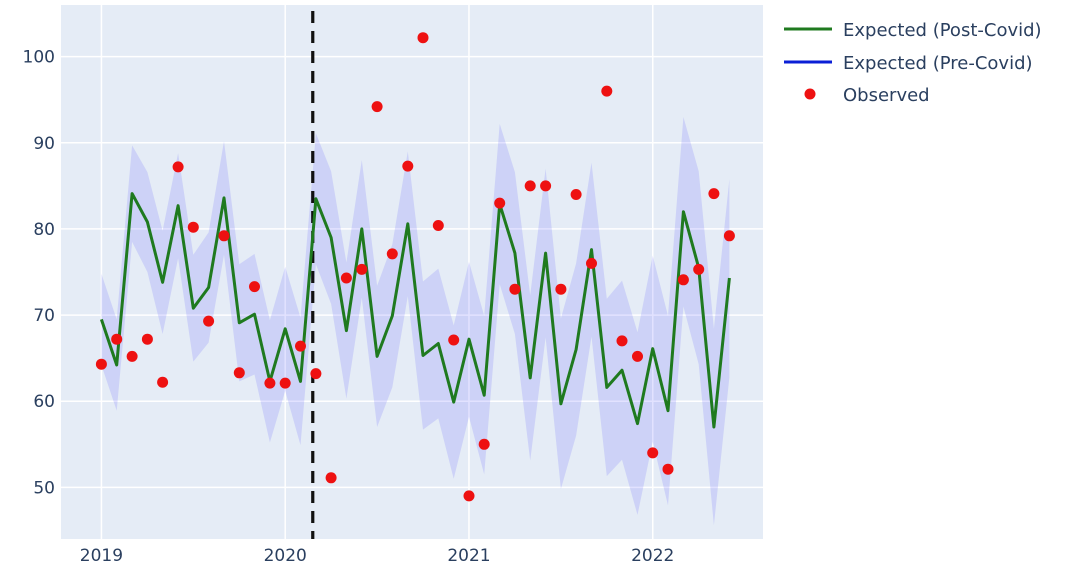 The width and height of the screenshot is (1074, 569). I want to click on legend-item-post-covid: Expected (Post-Covid), so click(913, 30).